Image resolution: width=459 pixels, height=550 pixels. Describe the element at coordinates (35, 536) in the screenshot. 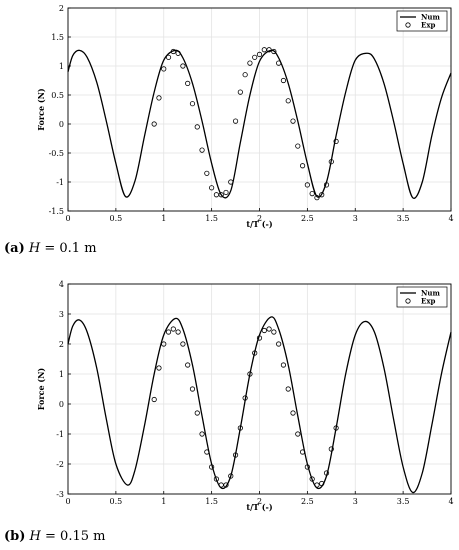

I see `caption-b-var: H` at that location.